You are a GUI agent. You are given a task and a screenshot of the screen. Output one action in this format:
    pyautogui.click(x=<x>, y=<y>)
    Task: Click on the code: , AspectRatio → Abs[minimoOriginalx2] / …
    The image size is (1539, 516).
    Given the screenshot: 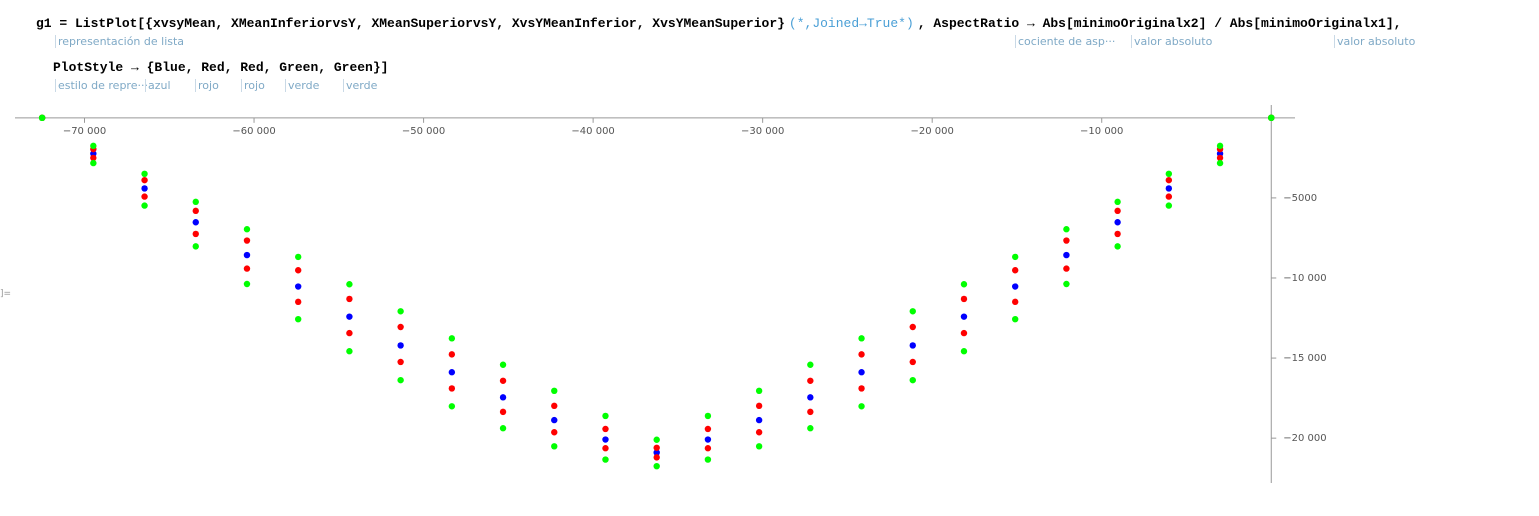 What is the action you would take?
    pyautogui.click(x=1159, y=23)
    